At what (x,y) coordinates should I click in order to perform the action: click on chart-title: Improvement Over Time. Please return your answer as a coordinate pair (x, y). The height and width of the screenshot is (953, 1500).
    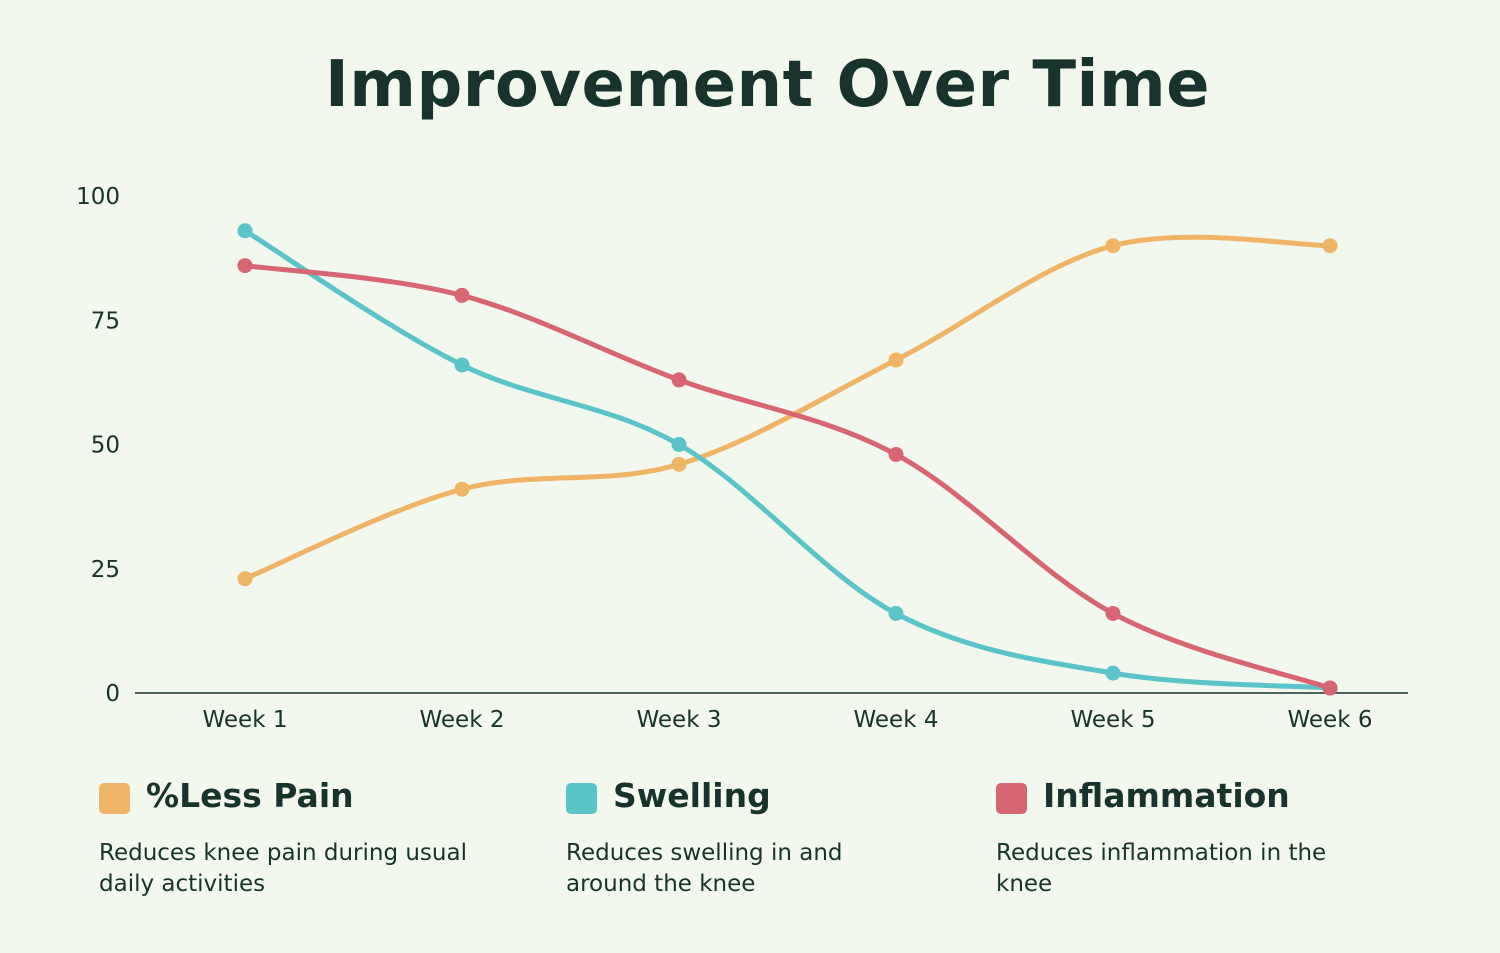
    Looking at the image, I should click on (767, 85).